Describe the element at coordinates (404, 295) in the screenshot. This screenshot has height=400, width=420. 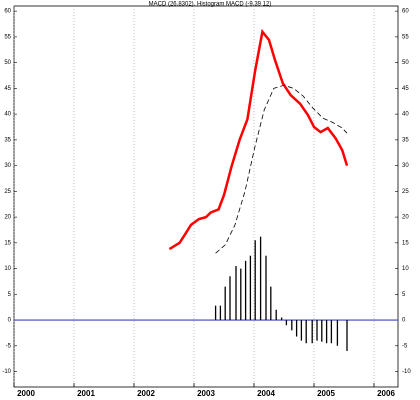
I see `y-tick-label-right: 5` at that location.